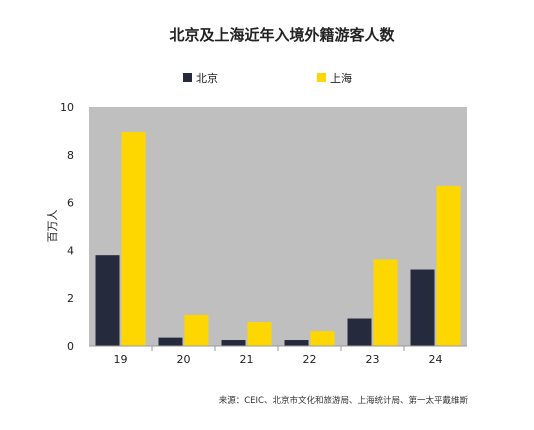 The image size is (534, 430). What do you see at coordinates (321, 77) in the screenshot?
I see `legend-swatch-shanghai` at bounding box center [321, 77].